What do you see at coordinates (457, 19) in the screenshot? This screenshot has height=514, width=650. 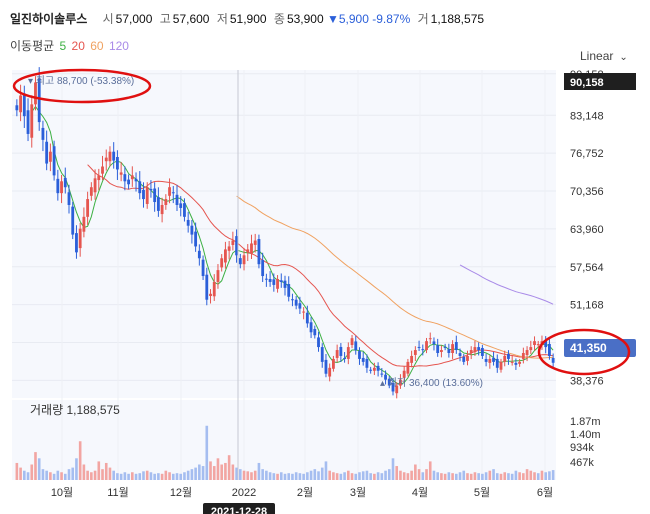 I see `volume-value: 1,188,575` at bounding box center [457, 19].